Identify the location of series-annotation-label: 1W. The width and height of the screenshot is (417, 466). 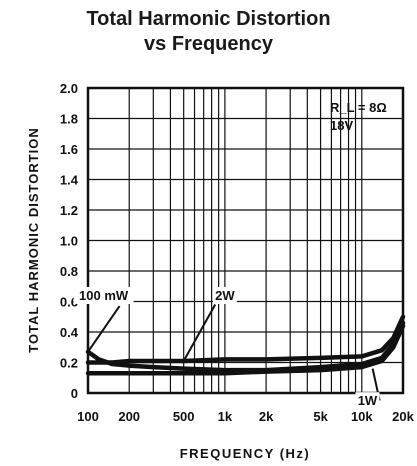
(368, 400).